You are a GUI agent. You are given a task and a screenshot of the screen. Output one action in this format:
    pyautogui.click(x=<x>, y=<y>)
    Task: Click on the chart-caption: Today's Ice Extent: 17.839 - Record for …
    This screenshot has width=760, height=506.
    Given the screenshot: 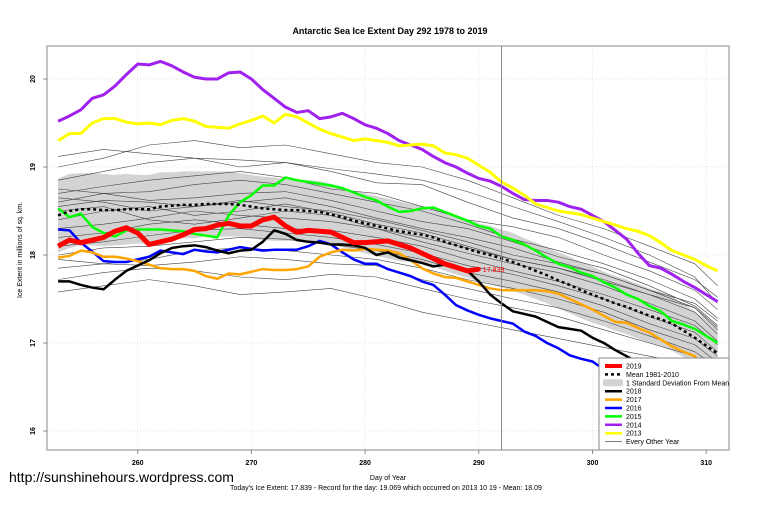 What is the action you would take?
    pyautogui.click(x=386, y=488)
    